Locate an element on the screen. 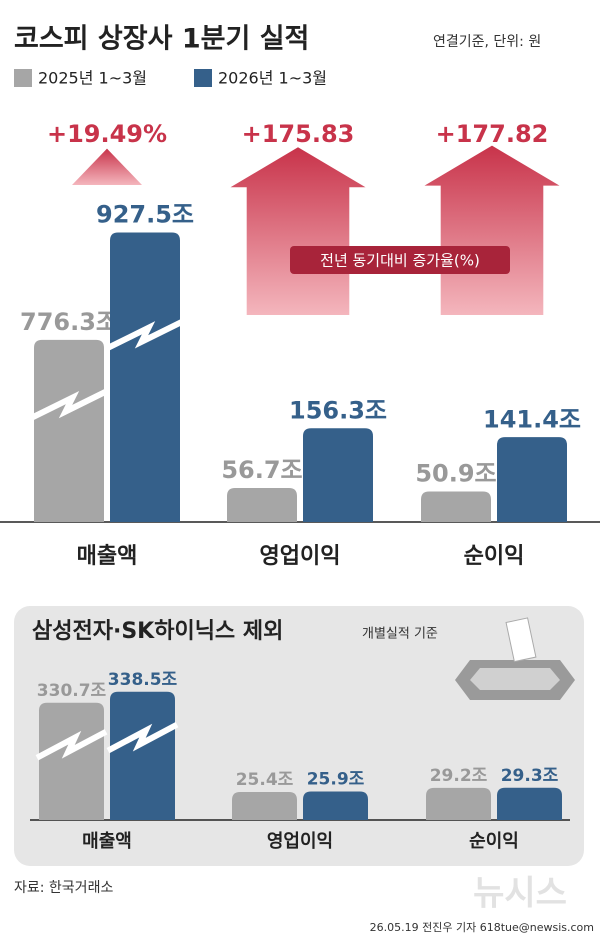 The image size is (600, 938). growth-label: +177.82 is located at coordinates (492, 134).